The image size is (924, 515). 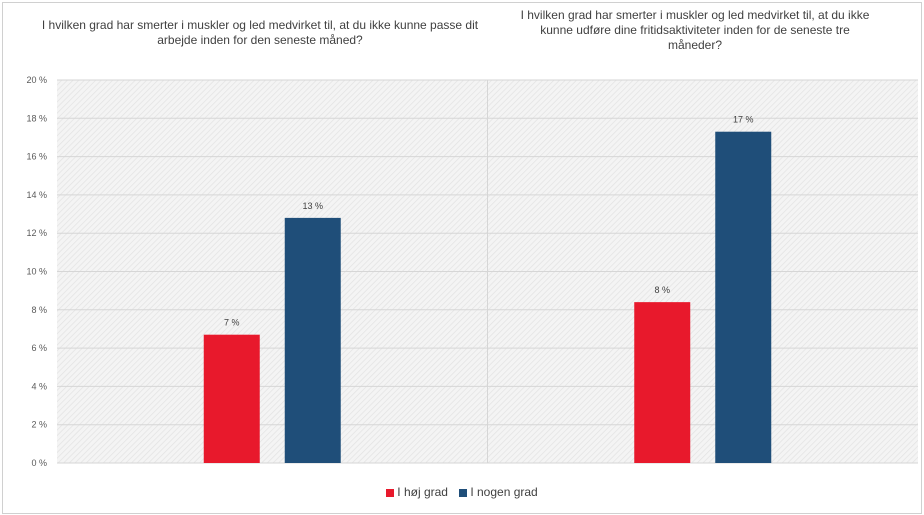 I want to click on y-tick-label: 16 %, so click(x=36, y=157).